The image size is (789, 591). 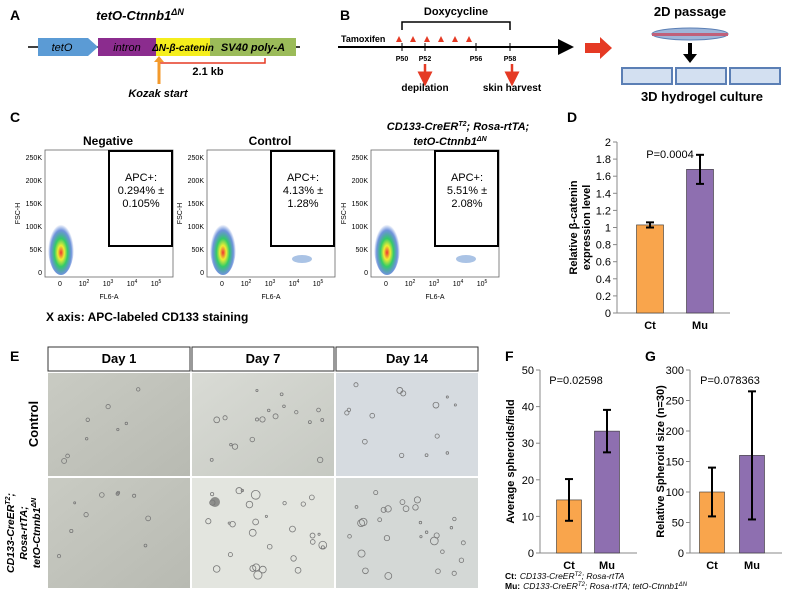 What do you see at coordinates (511, 576) in the screenshot?
I see `footnote-key: Ct:` at bounding box center [511, 576].